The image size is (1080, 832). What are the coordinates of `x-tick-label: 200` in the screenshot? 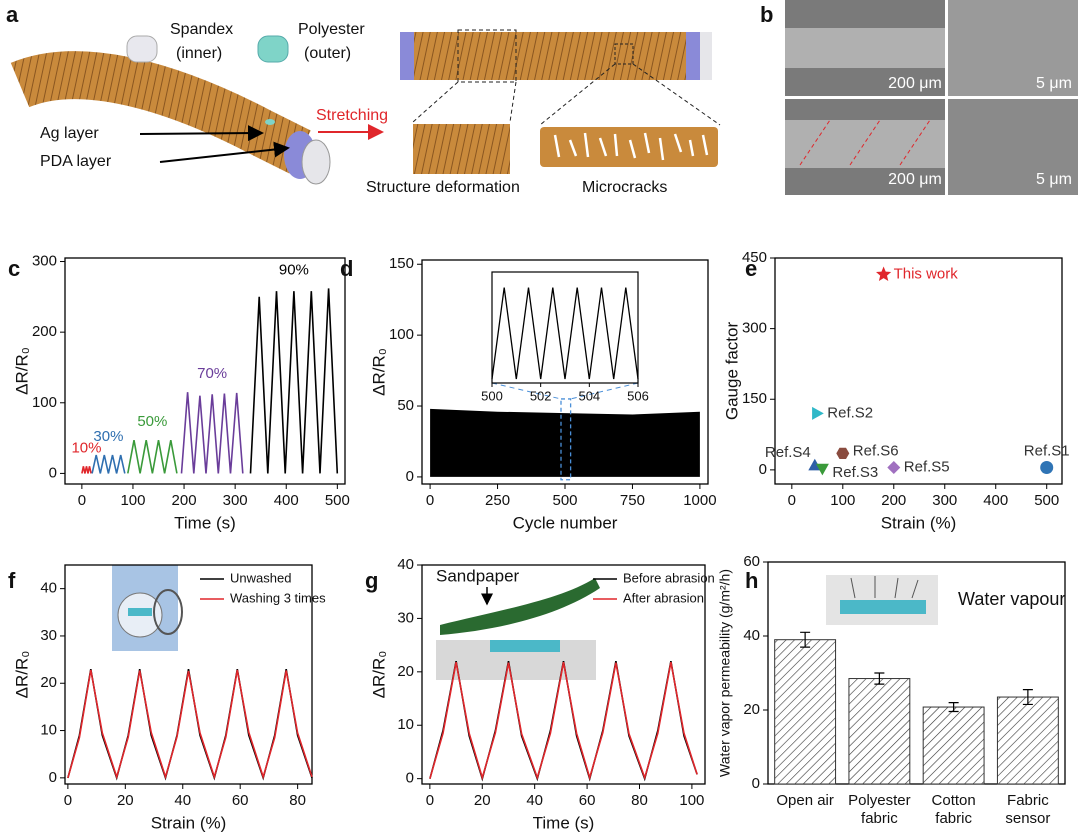 It's located at (893, 500).